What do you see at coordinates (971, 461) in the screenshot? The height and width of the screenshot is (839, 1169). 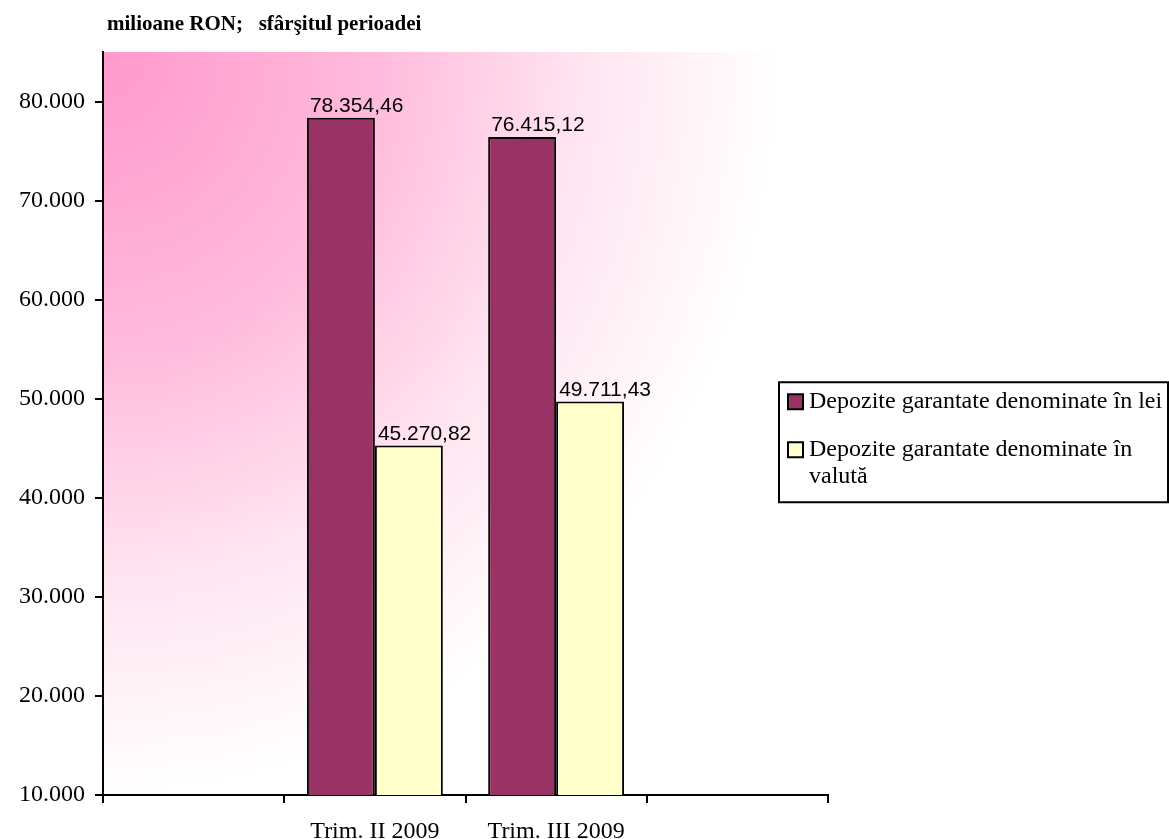 I see `legend-label: Depozite garantate denominate în valută` at bounding box center [971, 461].